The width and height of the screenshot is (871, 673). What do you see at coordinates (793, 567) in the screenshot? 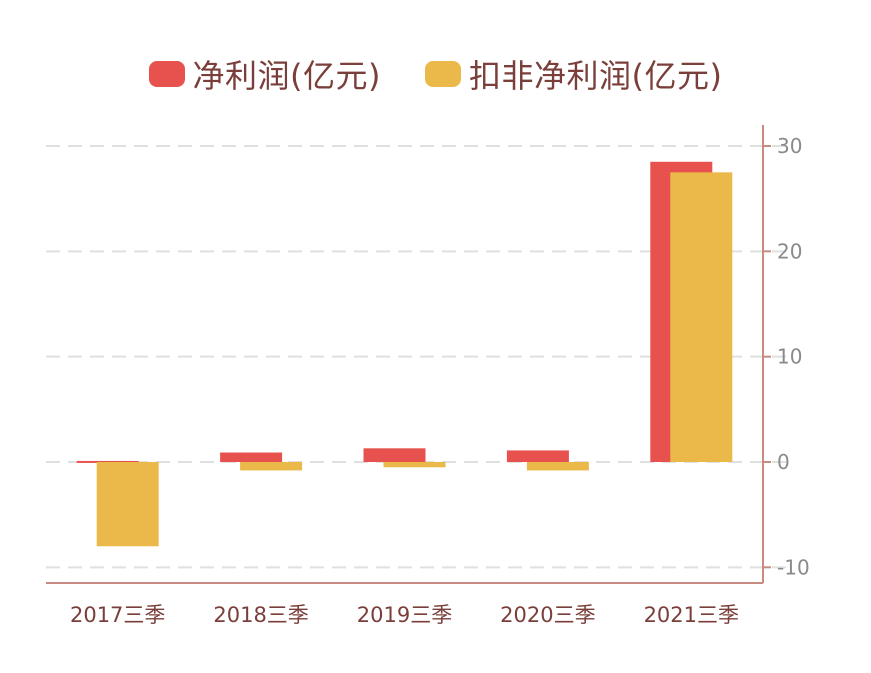
I see `y-tick-label: -10` at bounding box center [793, 567].